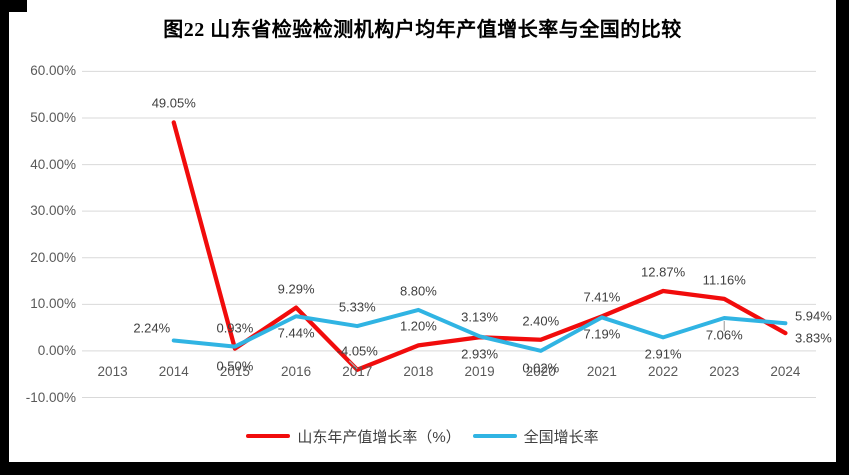 The width and height of the screenshot is (849, 475). I want to click on x-axis-year-label: 2024, so click(785, 371).